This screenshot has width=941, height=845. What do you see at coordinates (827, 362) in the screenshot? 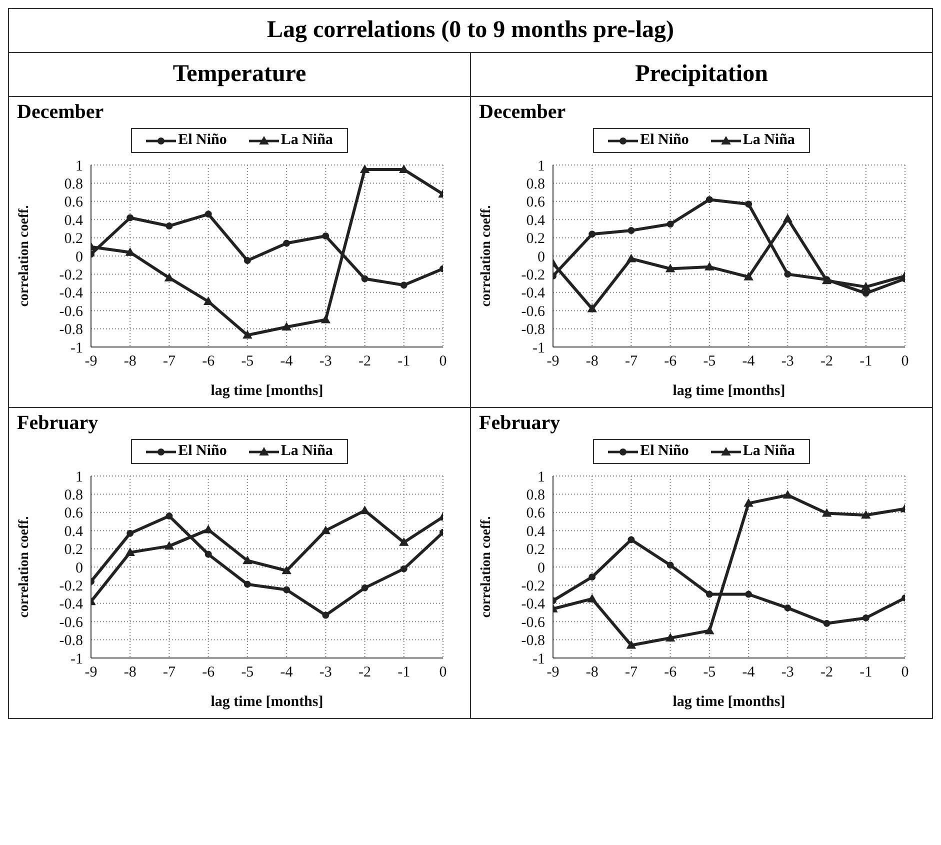
I see `x-tick-label: -2` at bounding box center [827, 362].